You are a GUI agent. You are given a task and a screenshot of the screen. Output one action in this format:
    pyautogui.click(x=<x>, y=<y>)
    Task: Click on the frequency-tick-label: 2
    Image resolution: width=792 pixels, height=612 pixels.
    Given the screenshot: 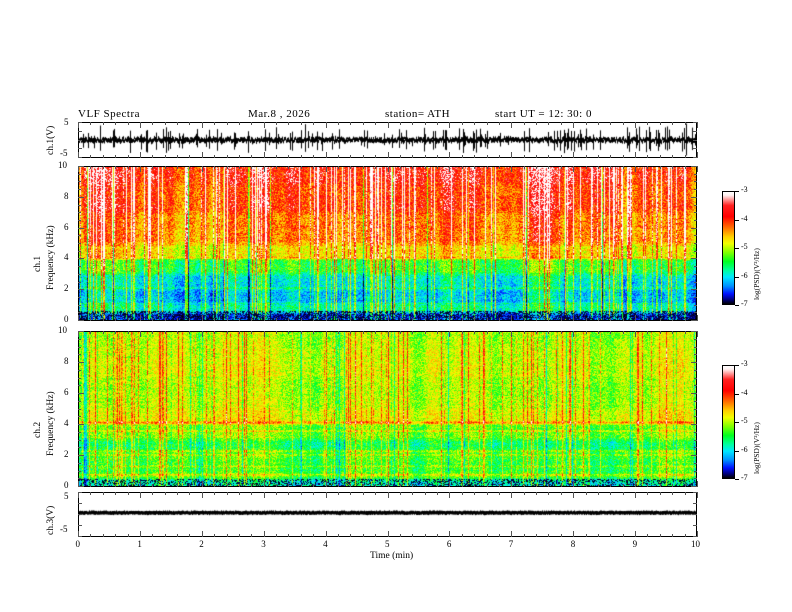 What is the action you would take?
    pyautogui.click(x=66, y=454)
    